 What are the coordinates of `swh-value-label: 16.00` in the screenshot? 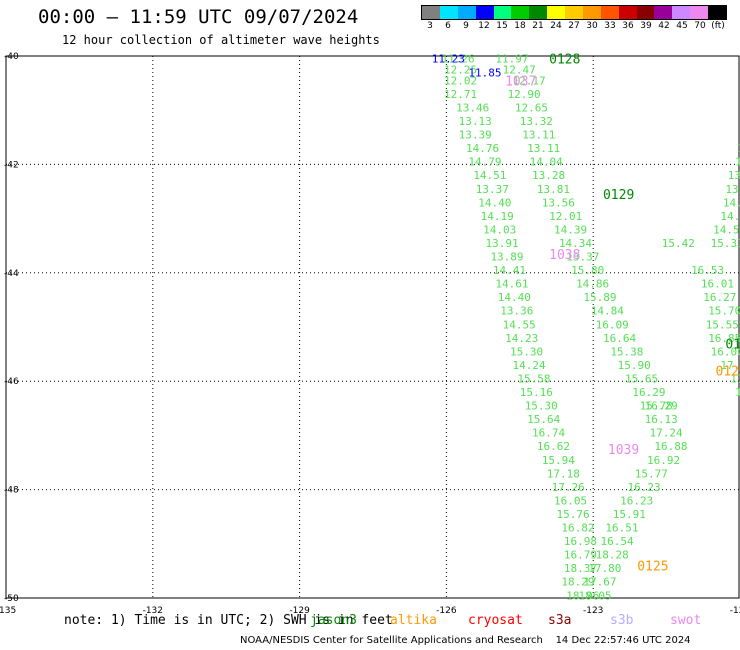 It's located at (725, 351).